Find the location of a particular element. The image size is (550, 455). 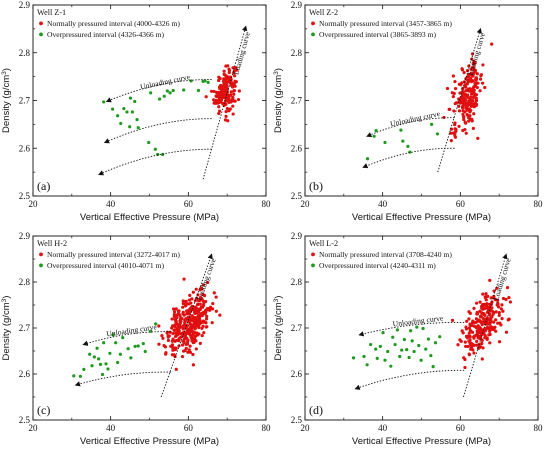

y-tick-label: 2.7 is located at coordinates (297, 101).